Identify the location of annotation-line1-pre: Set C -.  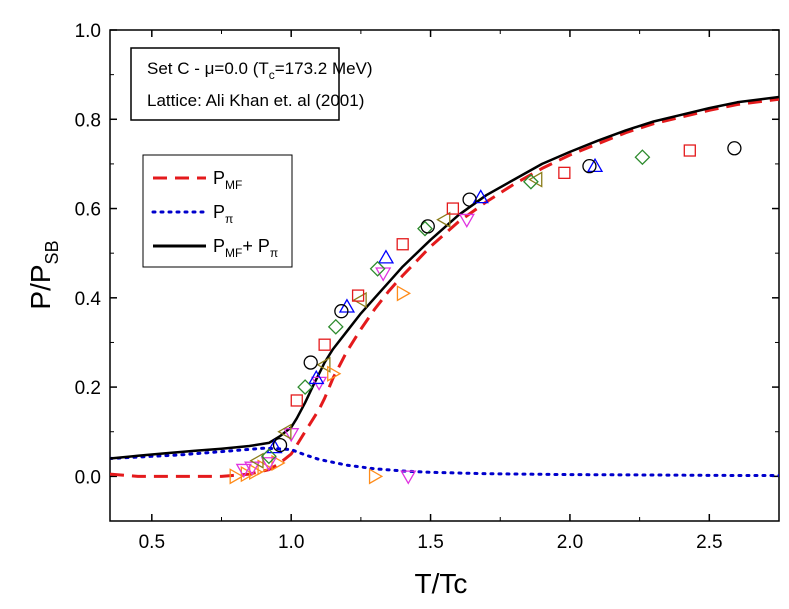
(176, 68).